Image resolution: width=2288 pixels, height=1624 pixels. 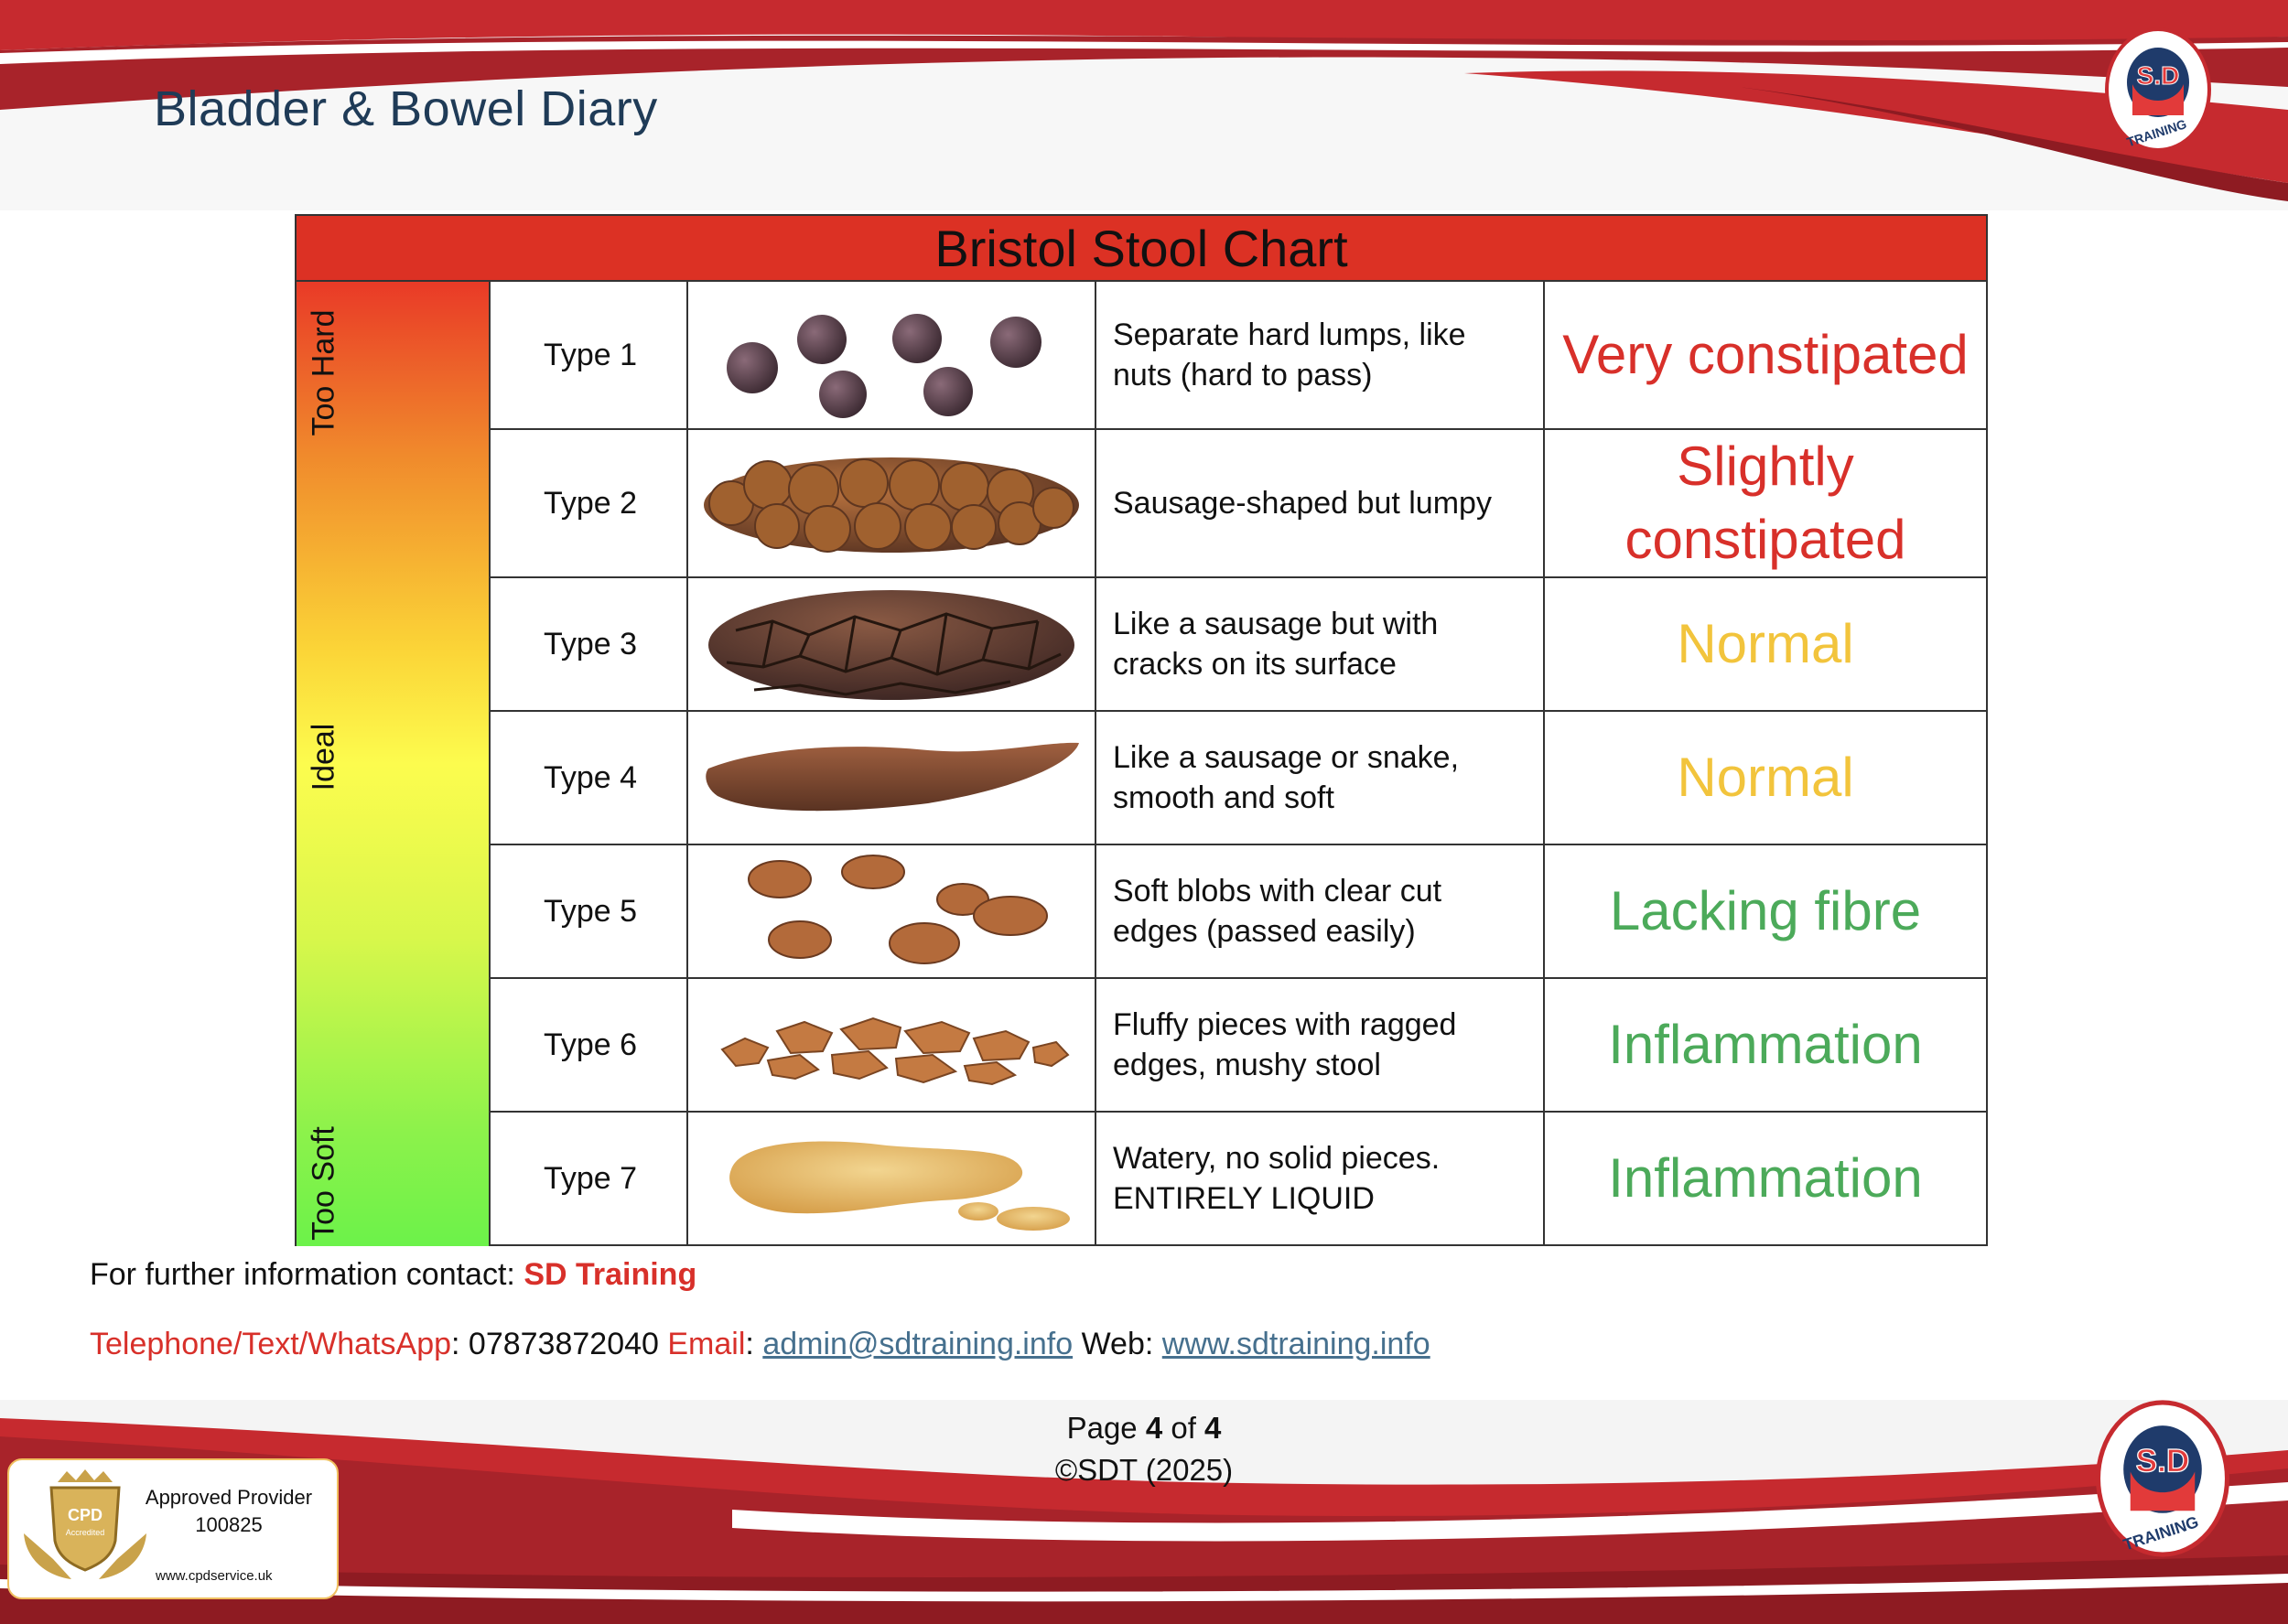 I want to click on page-number: Page 4 of 4, so click(x=1144, y=1428).